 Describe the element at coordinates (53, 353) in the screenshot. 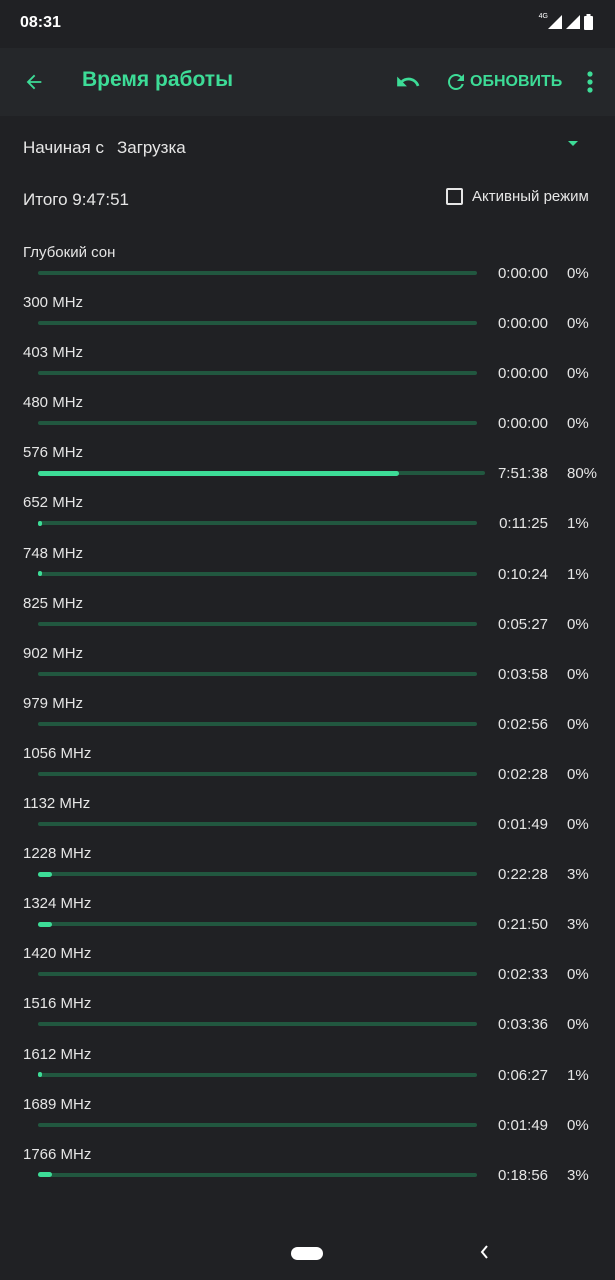

I see `frequency-label: 403 MHz` at that location.